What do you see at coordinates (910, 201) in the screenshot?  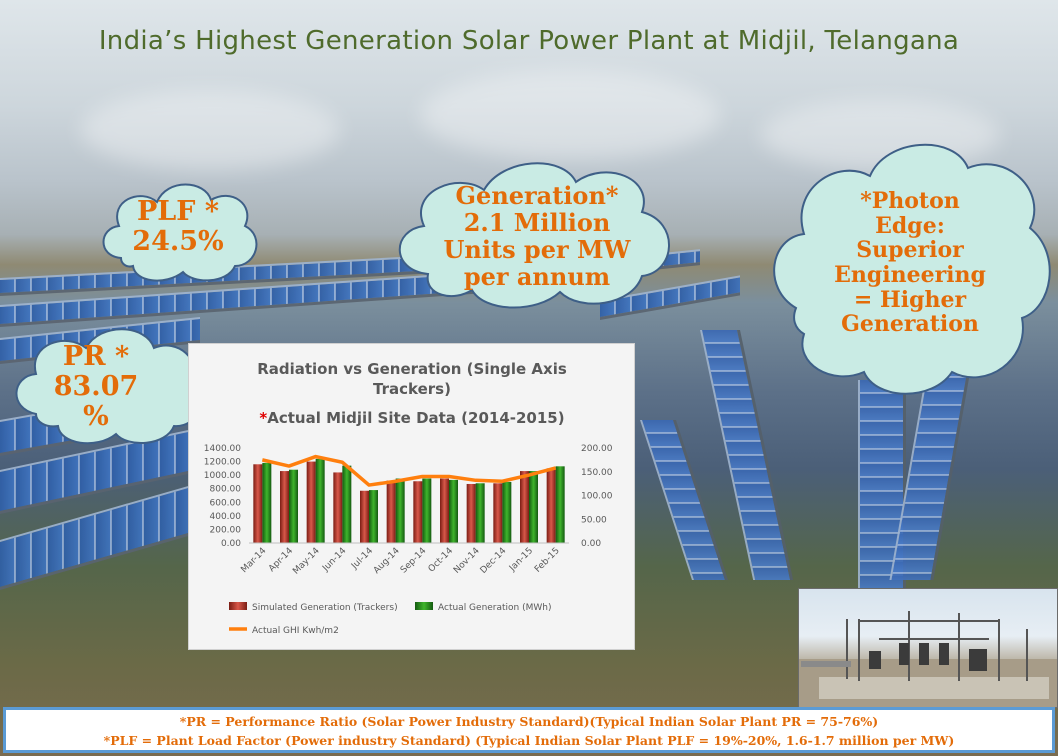 I see `photon-line-1: *Photon` at bounding box center [910, 201].